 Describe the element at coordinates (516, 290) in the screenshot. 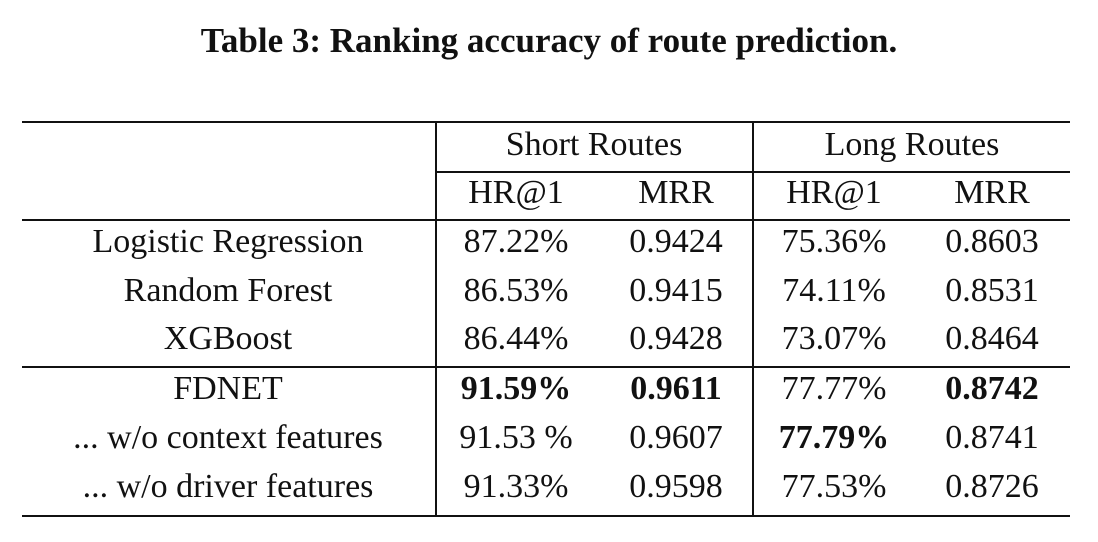

I see `cell: 86.53%` at that location.